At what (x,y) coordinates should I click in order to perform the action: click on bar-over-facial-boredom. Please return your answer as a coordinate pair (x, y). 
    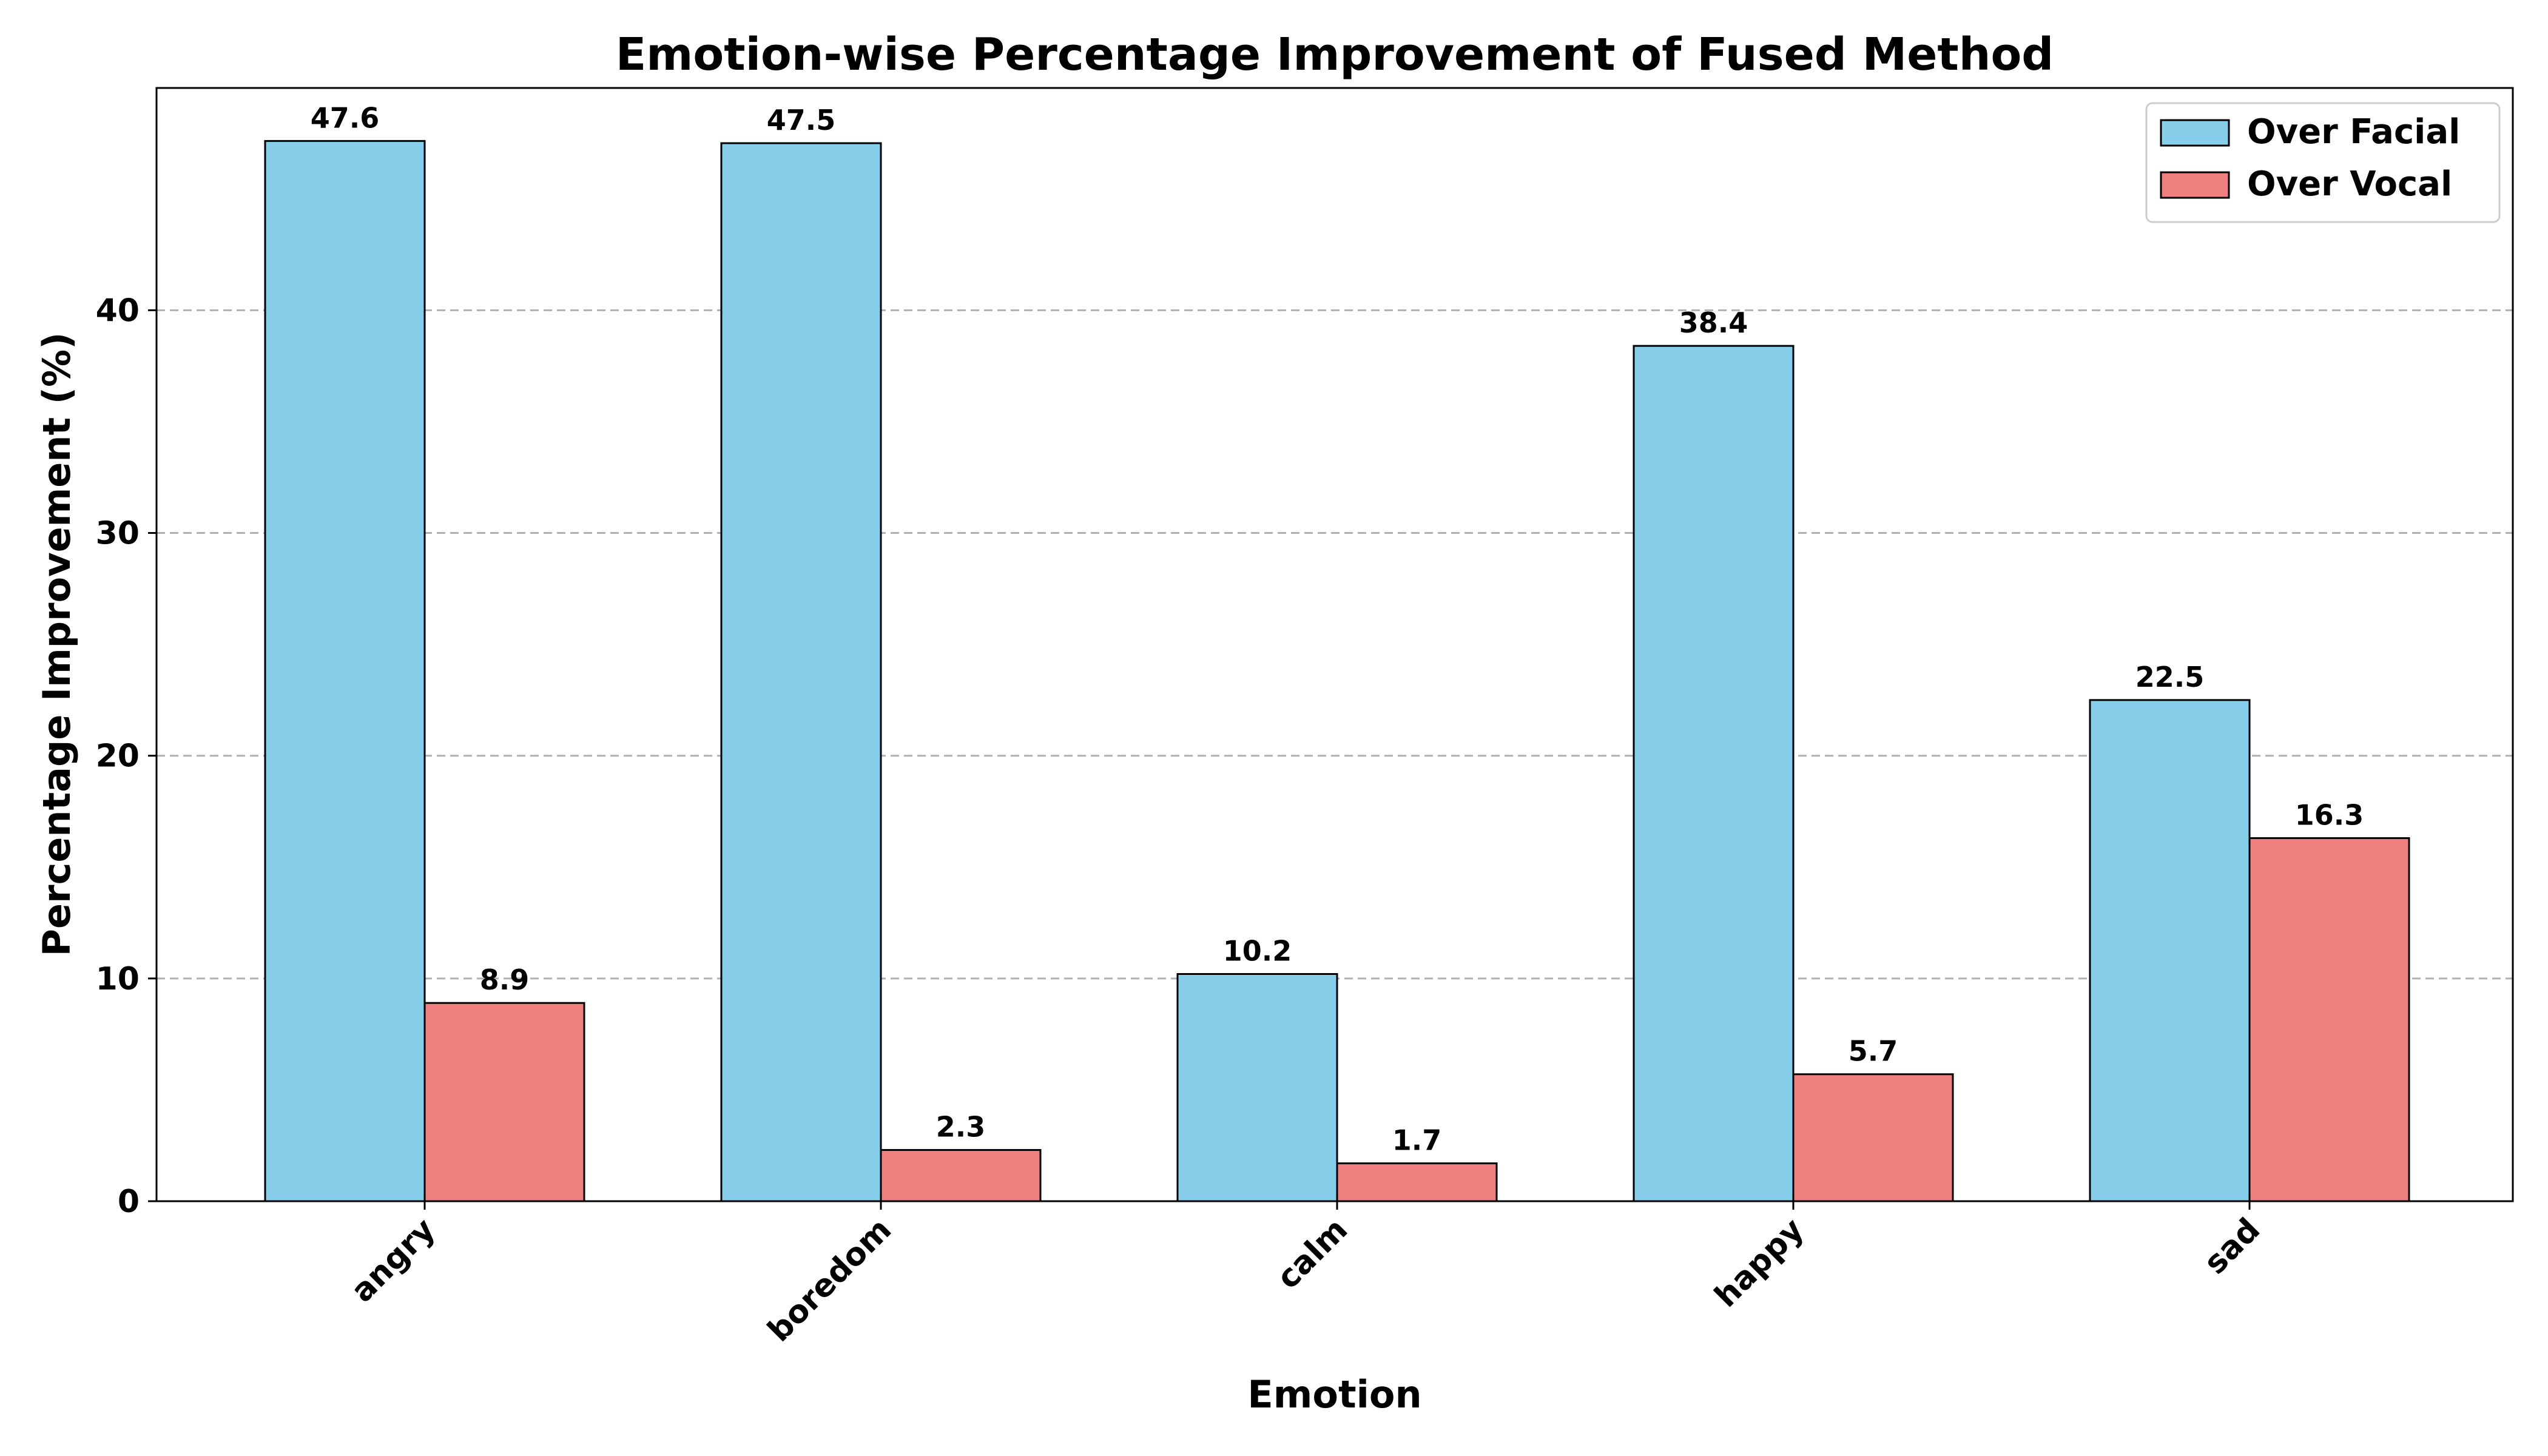
    Looking at the image, I should click on (801, 672).